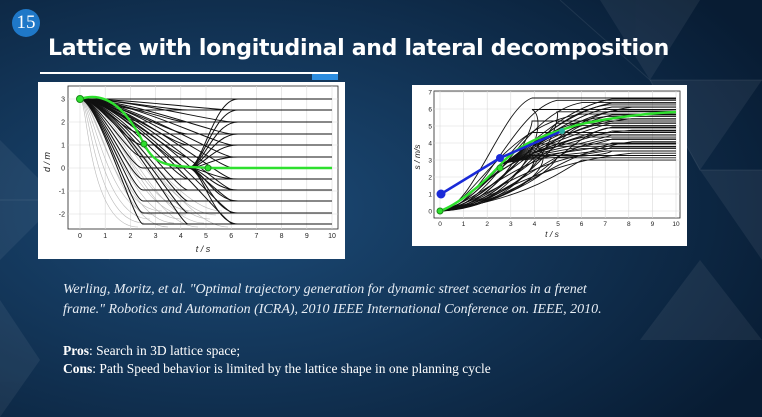 Image resolution: width=762 pixels, height=417 pixels. Describe the element at coordinates (144, 144) in the screenshot. I see `lateral-mid-marker` at that location.